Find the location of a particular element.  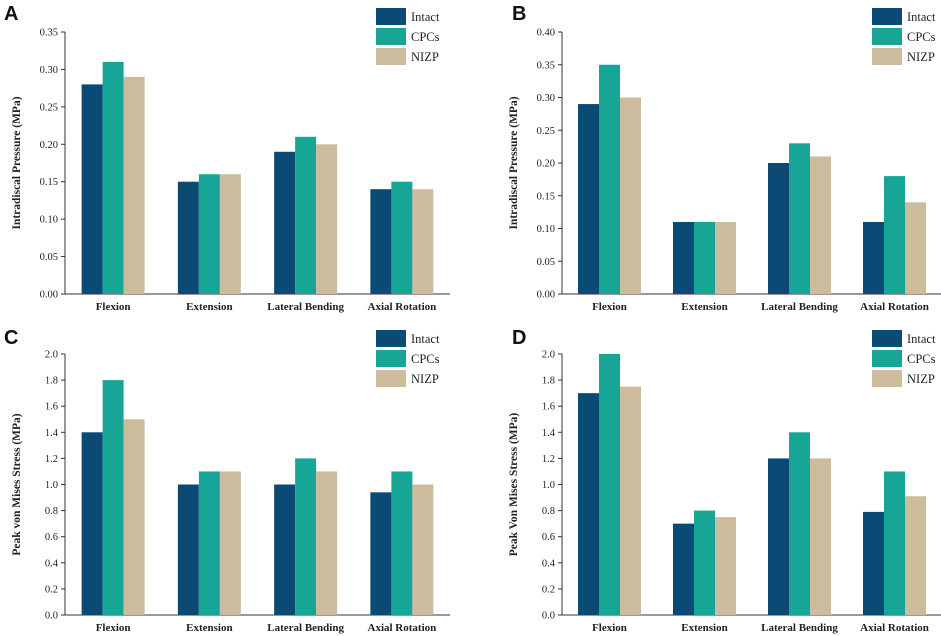

y-tick-label: 0.15 is located at coordinates (546, 196).